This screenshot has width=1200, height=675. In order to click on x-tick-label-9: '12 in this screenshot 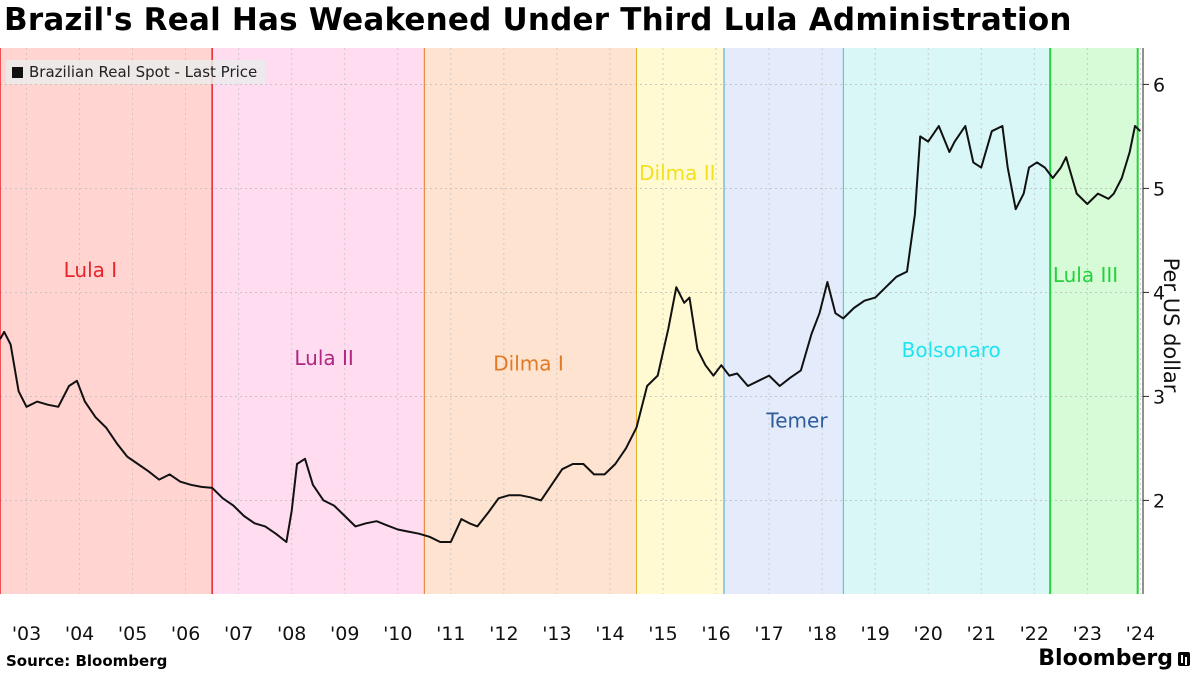, I will do `click(503, 631)`.